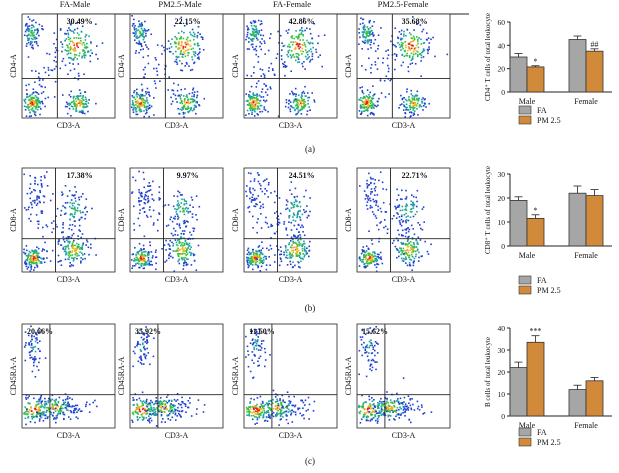 This screenshot has width=619, height=473. Describe the element at coordinates (404, 125) in the screenshot. I see `x-axis-label: CD3-A` at that location.